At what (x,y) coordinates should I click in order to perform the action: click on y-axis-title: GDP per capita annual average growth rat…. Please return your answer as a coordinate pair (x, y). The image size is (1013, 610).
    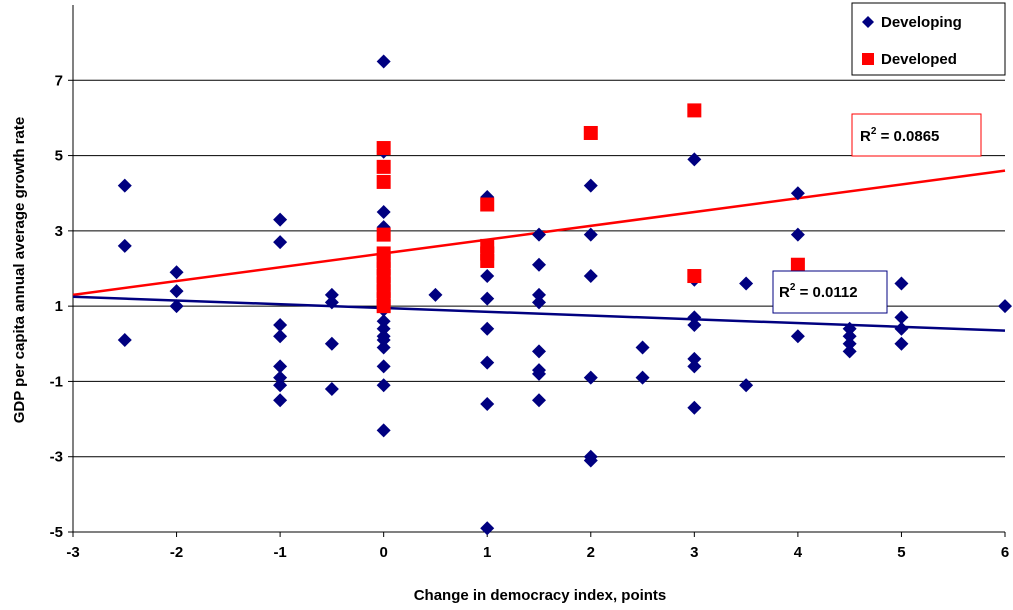
    Looking at the image, I should click on (19, 270).